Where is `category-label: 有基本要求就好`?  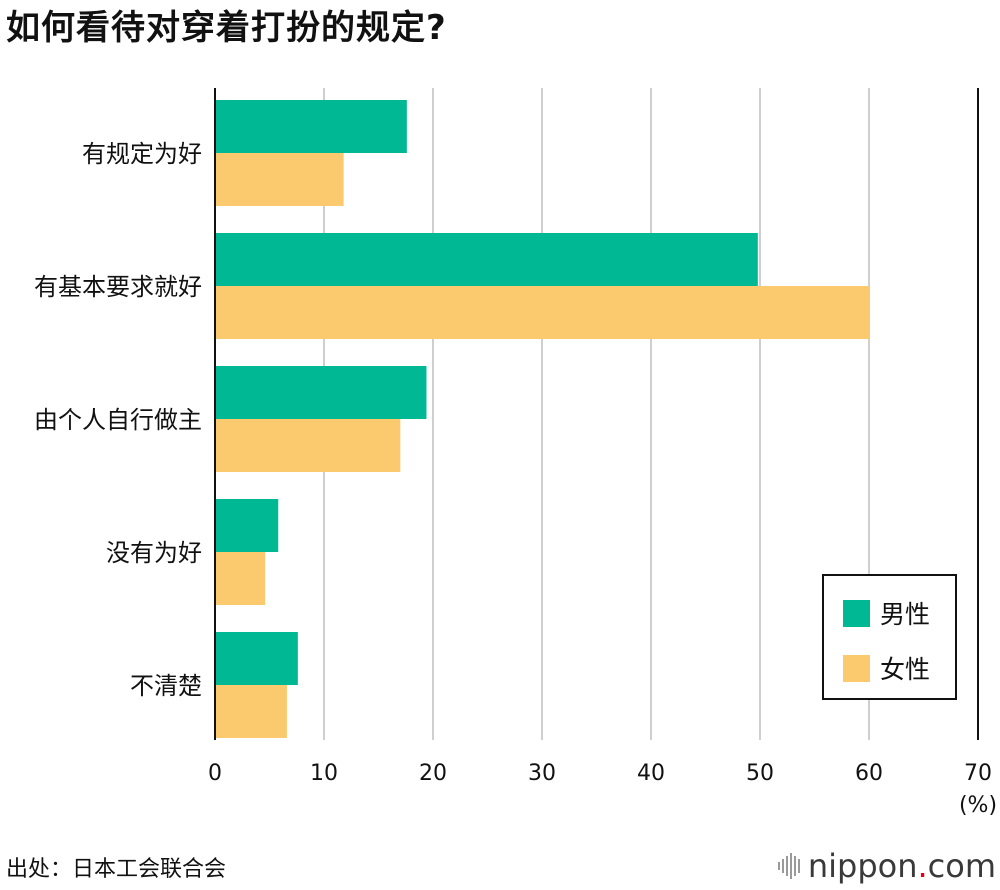 category-label: 有基本要求就好 is located at coordinates (118, 287).